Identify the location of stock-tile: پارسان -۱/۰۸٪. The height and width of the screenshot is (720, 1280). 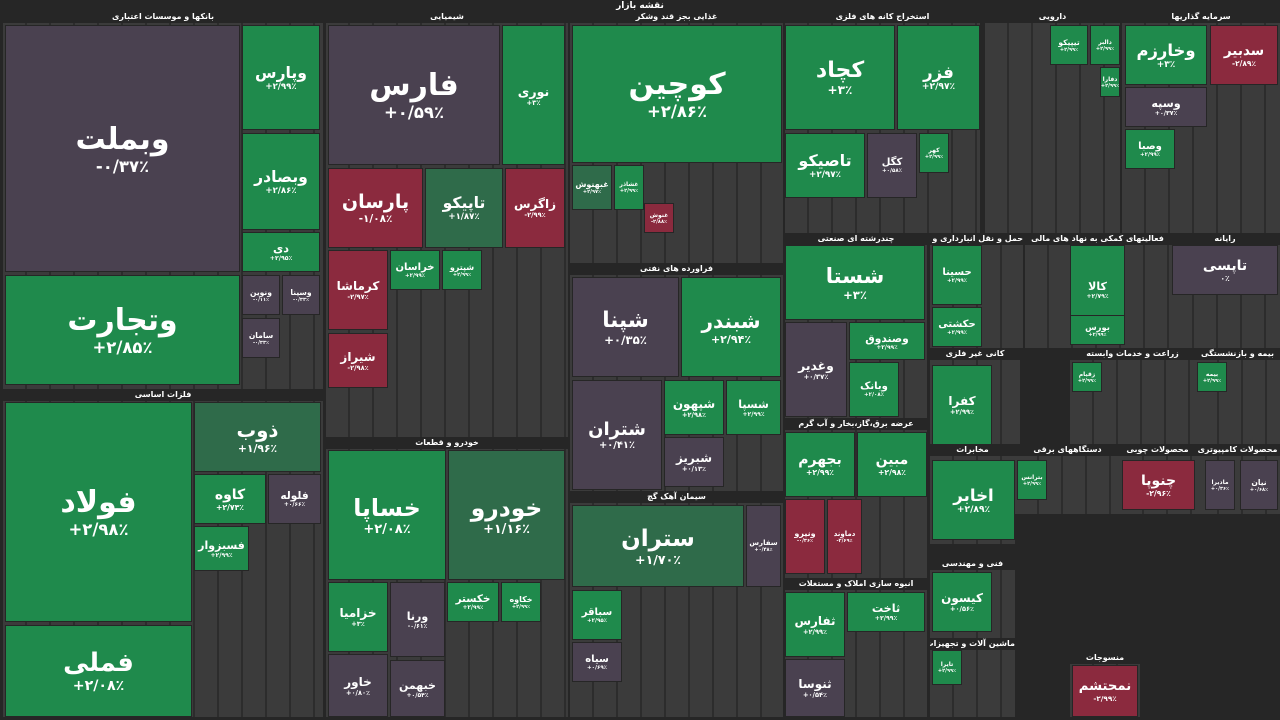
(375, 208).